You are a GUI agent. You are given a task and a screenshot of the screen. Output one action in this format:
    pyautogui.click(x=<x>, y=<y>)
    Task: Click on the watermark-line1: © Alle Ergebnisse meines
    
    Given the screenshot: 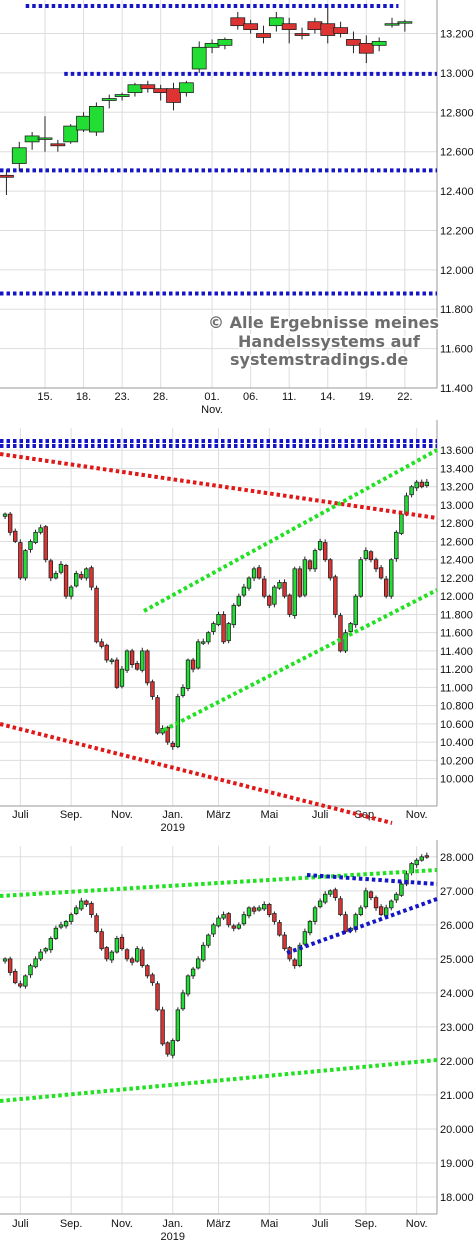 What is the action you would take?
    pyautogui.click(x=323, y=322)
    